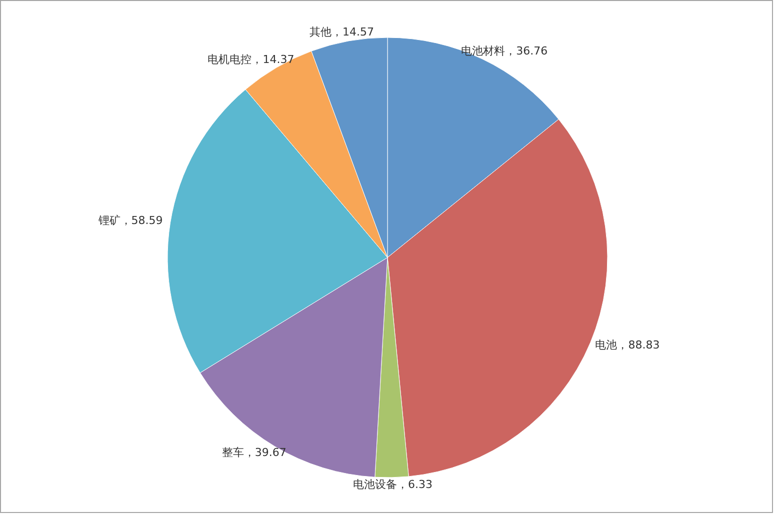  Describe the element at coordinates (230, 59) in the screenshot. I see `slice-label: 电机电控` at that location.